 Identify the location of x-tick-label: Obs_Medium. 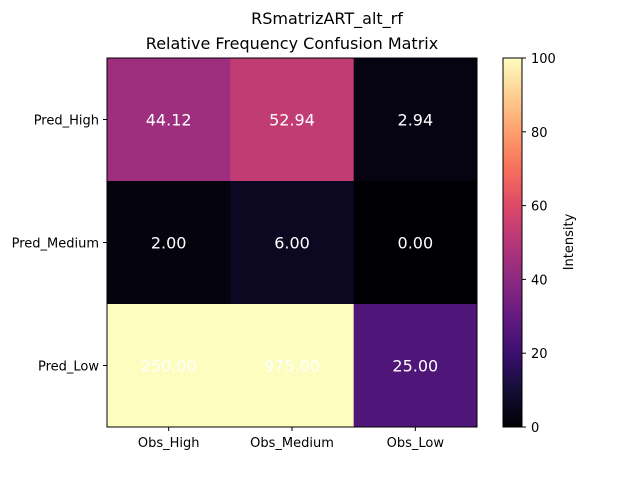
(292, 443).